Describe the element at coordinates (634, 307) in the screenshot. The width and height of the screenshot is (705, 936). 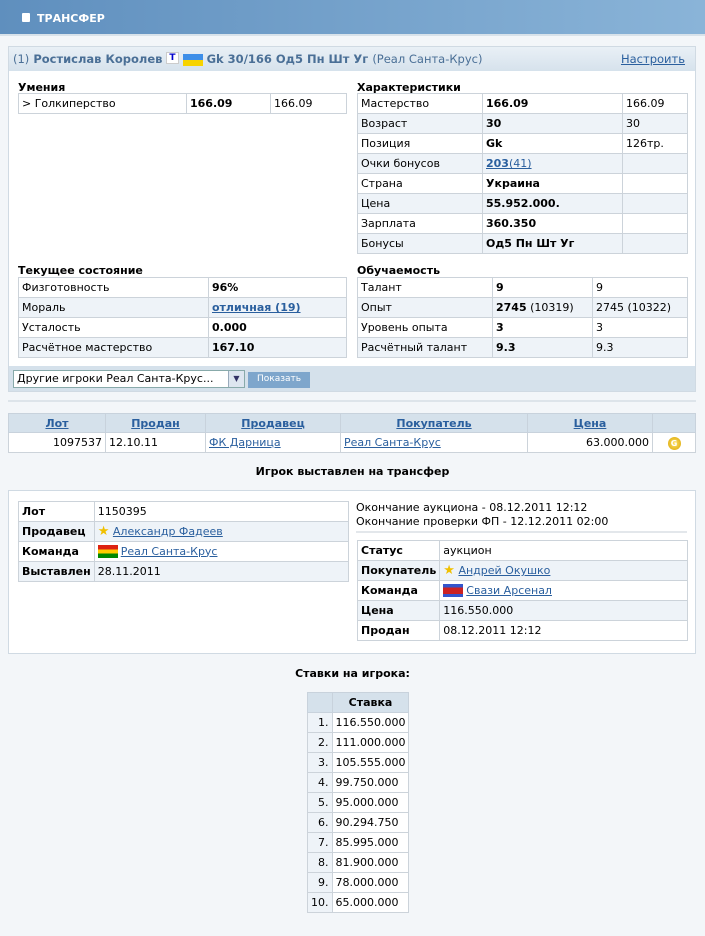
I see `cell-text: 2745 (10322)` at that location.